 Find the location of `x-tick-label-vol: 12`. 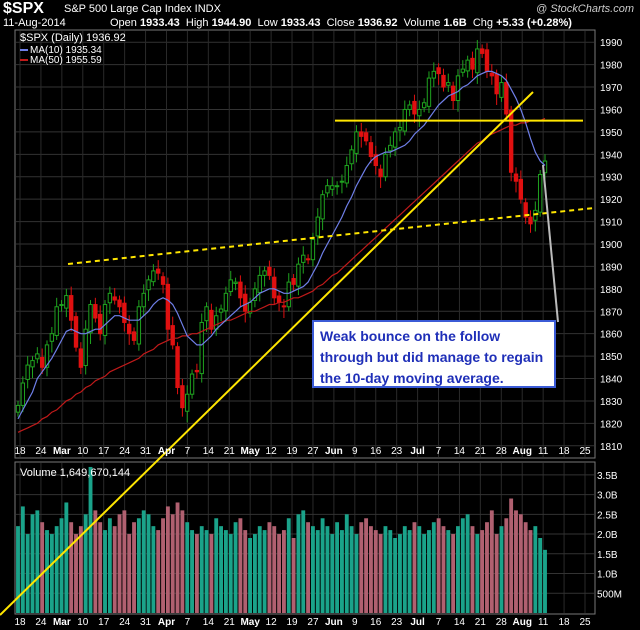

x-tick-label-vol: 12 is located at coordinates (272, 622).